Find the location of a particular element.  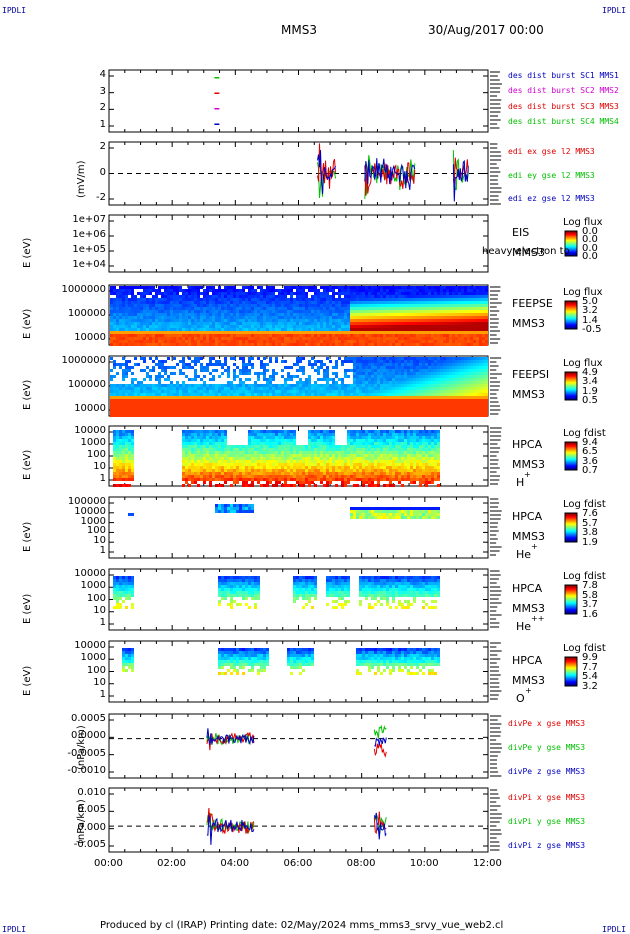

panel-frame is located at coordinates (298, 243).